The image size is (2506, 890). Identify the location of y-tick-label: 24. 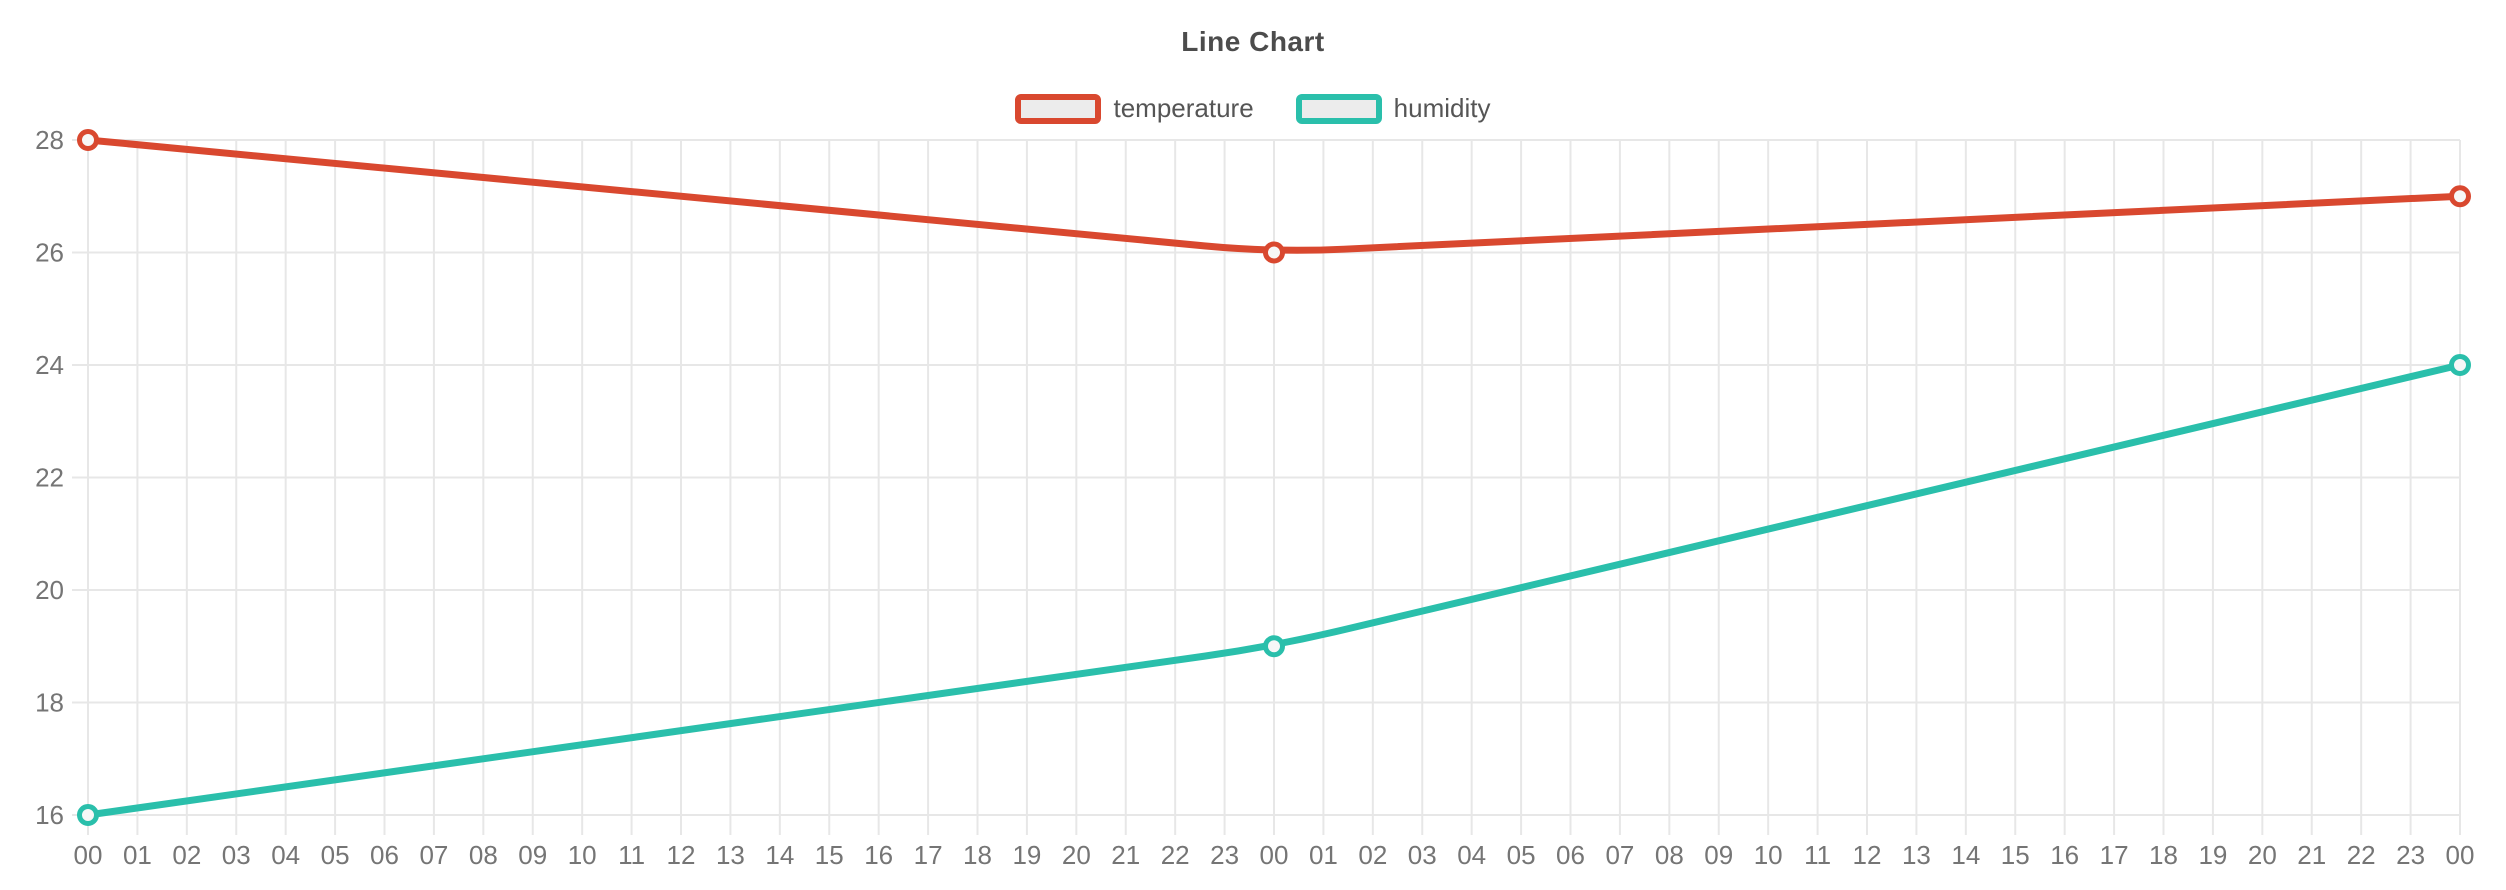
(49, 365).